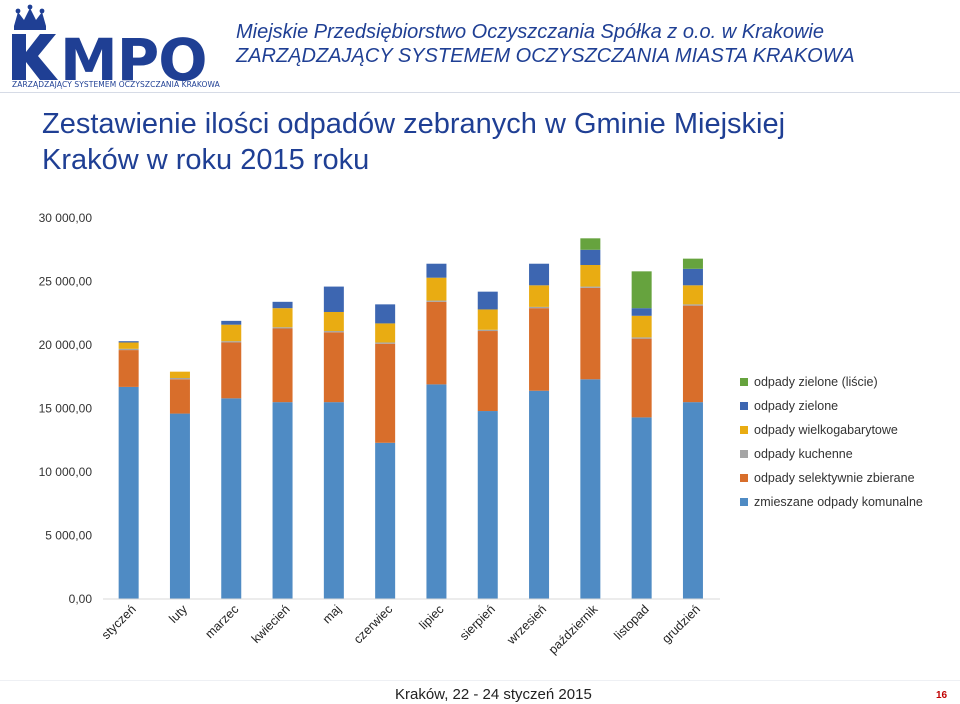 Image resolution: width=960 pixels, height=704 pixels. What do you see at coordinates (816, 382) in the screenshot?
I see `legend-label: odpady zielone (liście)` at bounding box center [816, 382].